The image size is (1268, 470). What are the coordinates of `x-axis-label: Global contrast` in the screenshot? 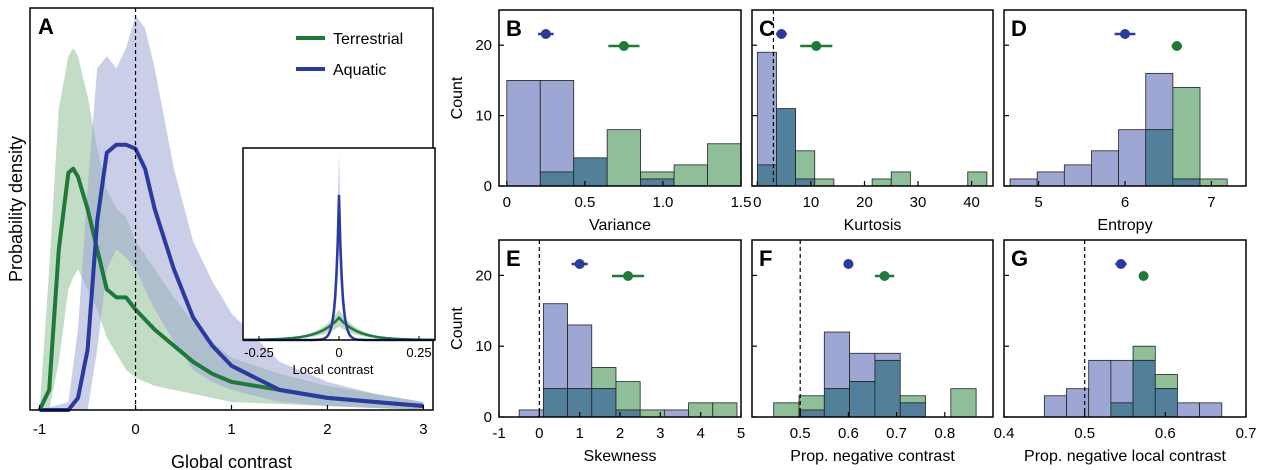 It's located at (231, 461).